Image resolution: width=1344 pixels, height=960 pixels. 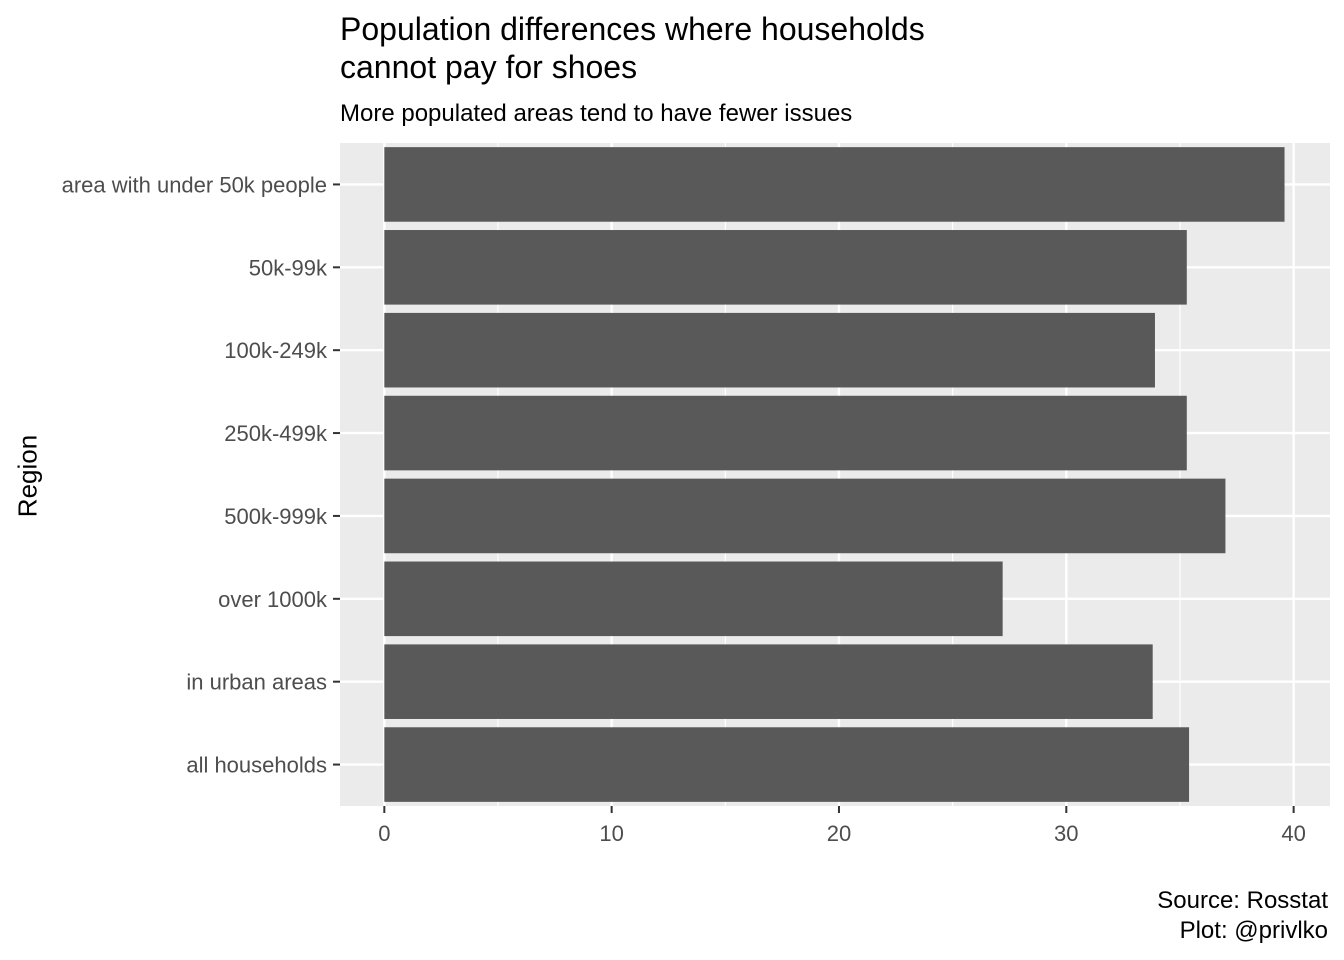 I want to click on x-axis: 0 10 20 30 40, so click(x=842, y=826).